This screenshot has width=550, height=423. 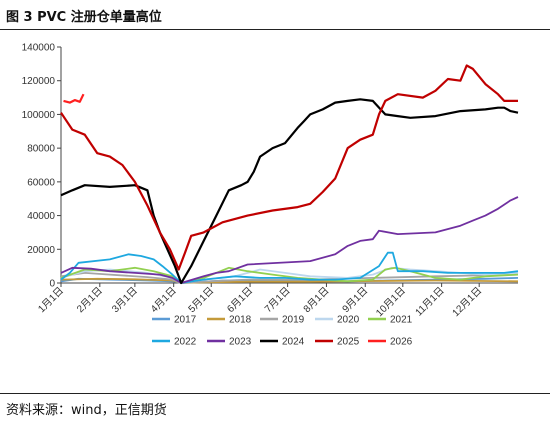 What do you see at coordinates (275, 393) in the screenshot?
I see `bottom-rule` at bounding box center [275, 393].